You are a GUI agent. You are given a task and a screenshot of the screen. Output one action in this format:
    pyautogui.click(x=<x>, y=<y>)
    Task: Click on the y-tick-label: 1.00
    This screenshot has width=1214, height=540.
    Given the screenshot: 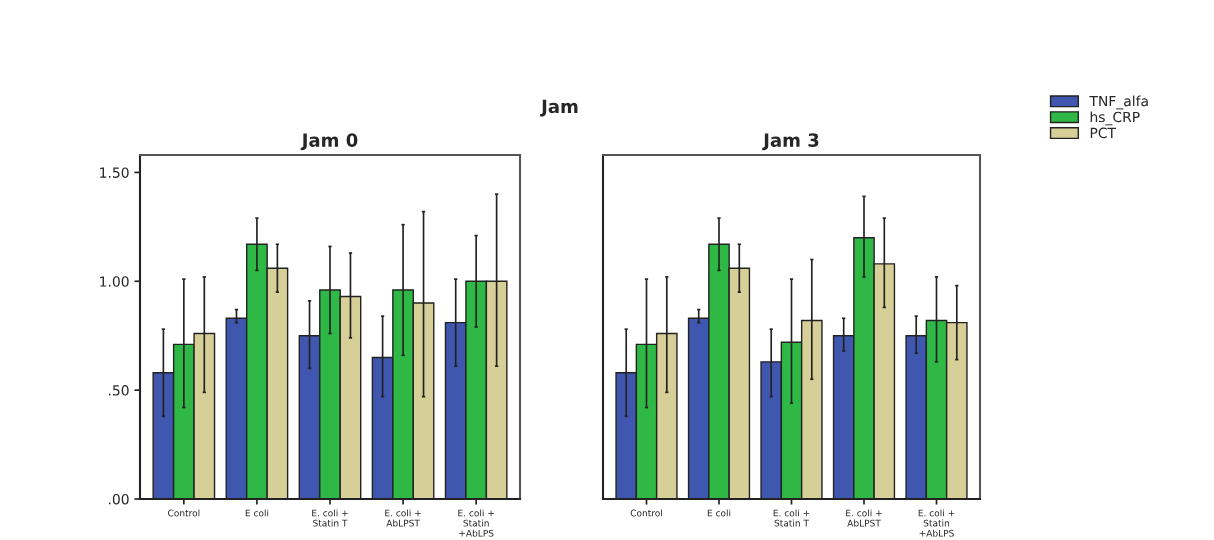 What is the action you would take?
    pyautogui.click(x=114, y=281)
    